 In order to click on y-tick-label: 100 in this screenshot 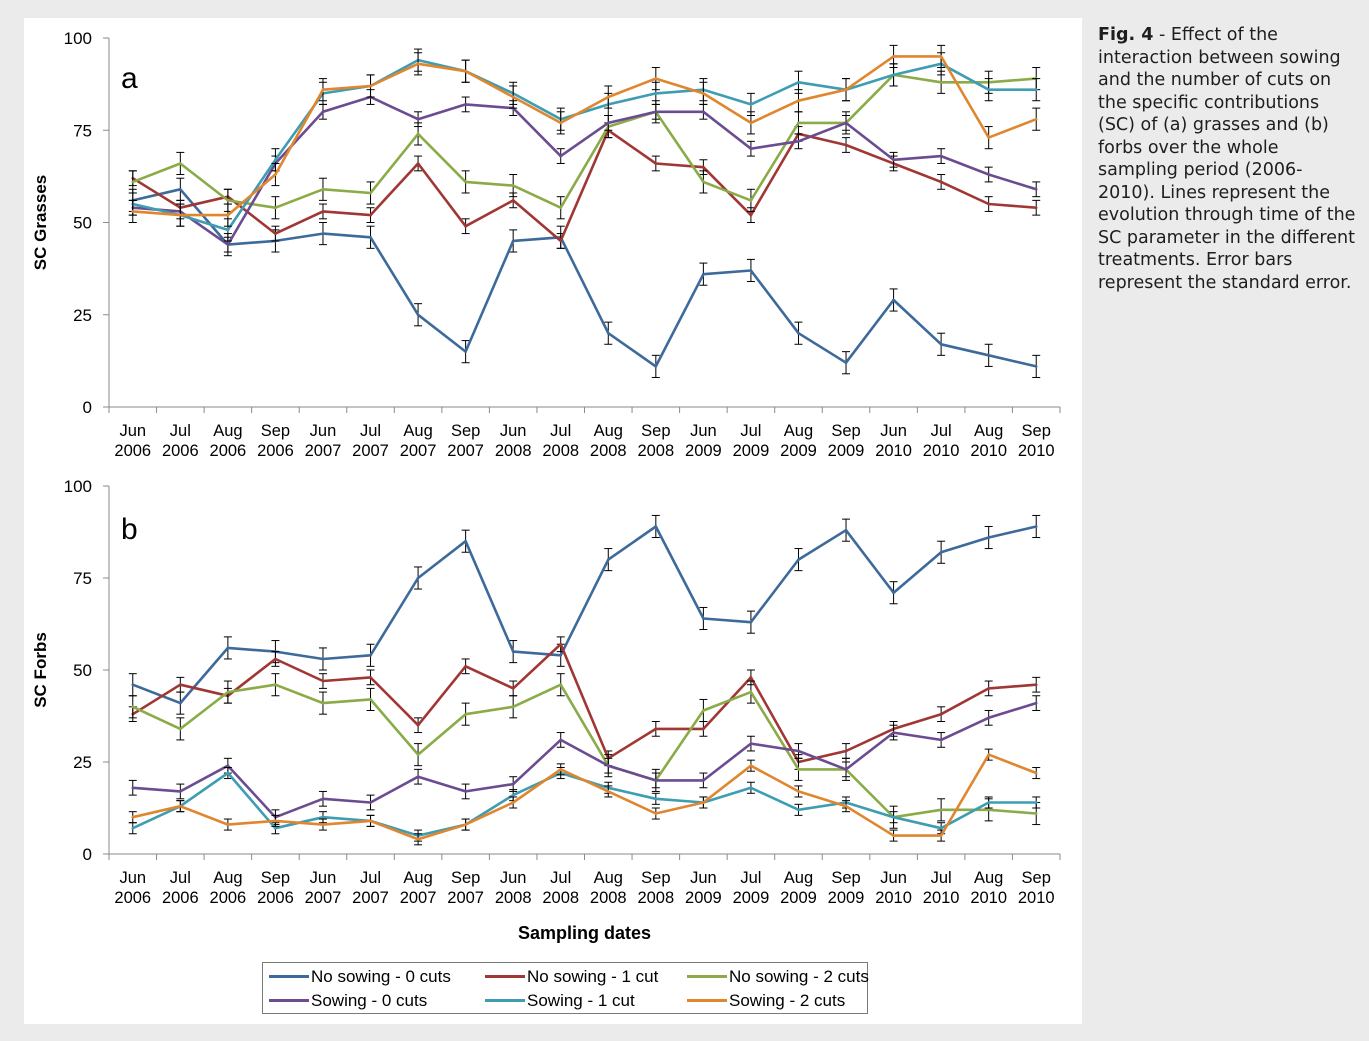, I will do `click(78, 38)`.